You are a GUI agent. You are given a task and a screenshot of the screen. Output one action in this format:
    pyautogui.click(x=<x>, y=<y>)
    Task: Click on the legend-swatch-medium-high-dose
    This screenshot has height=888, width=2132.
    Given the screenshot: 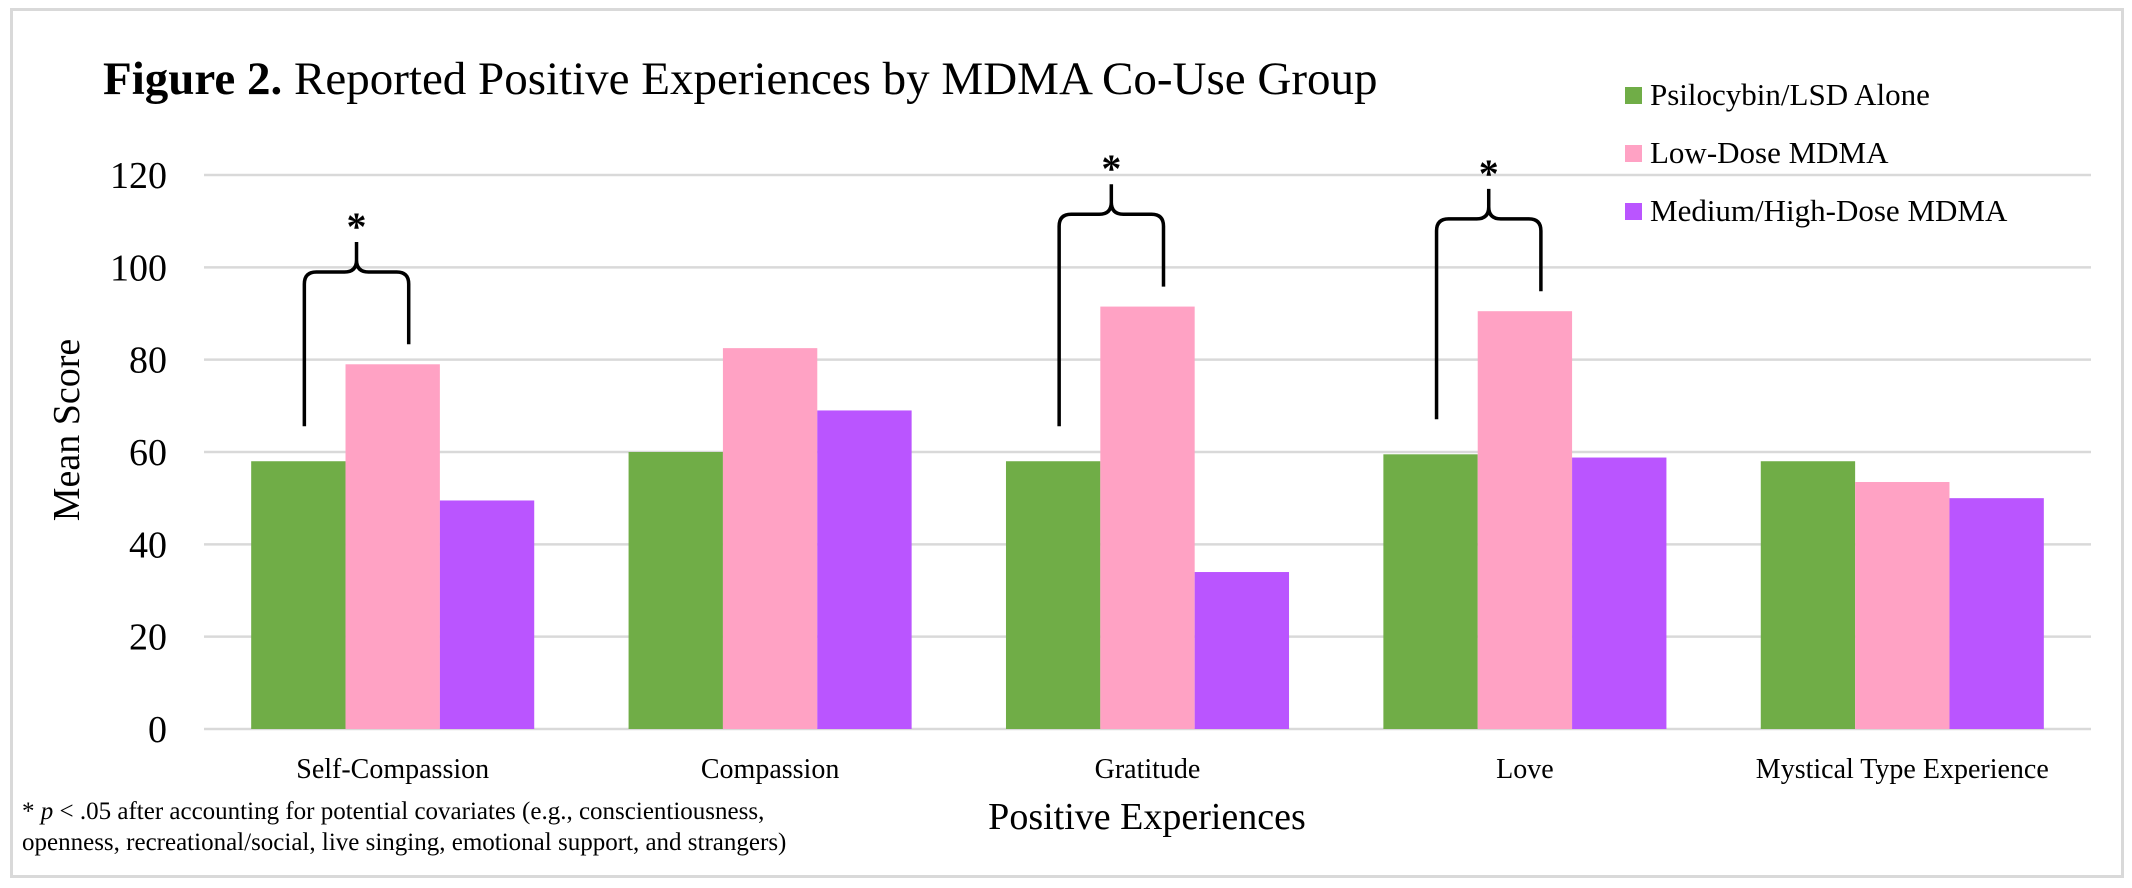 What is the action you would take?
    pyautogui.click(x=1633, y=211)
    